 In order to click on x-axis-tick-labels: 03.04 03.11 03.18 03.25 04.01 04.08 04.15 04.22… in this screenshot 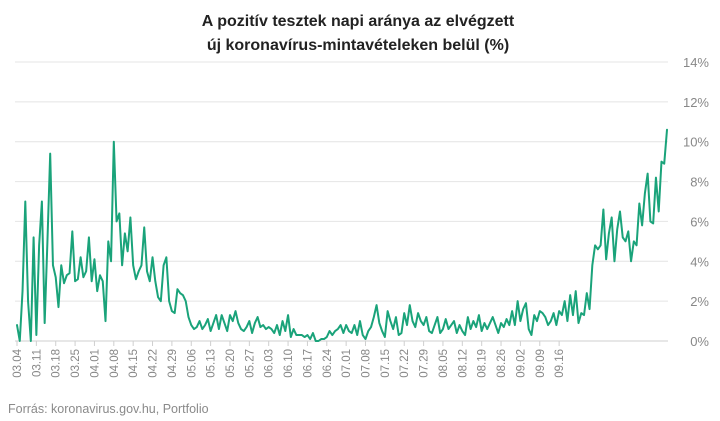, I will do `click(289, 359)`.